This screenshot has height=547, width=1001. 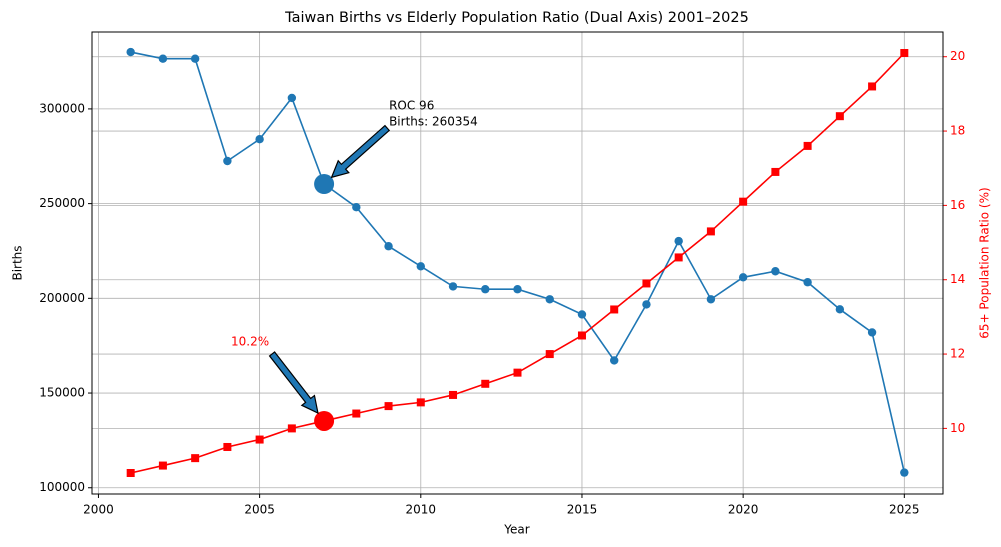 I want to click on y2-tick-label: 18, so click(x=957, y=131).